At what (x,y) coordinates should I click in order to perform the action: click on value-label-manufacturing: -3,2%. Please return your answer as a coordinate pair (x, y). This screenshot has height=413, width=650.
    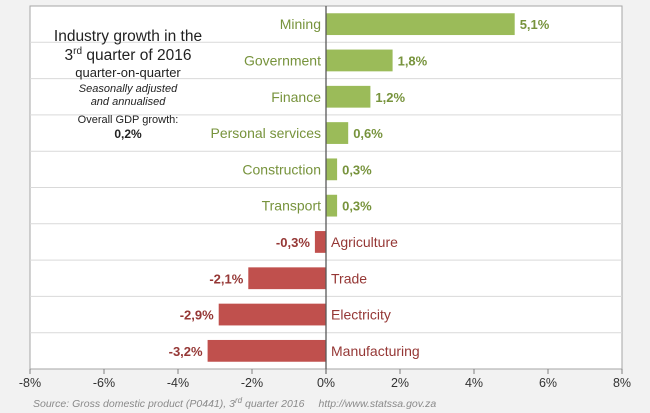
    Looking at the image, I should click on (186, 351).